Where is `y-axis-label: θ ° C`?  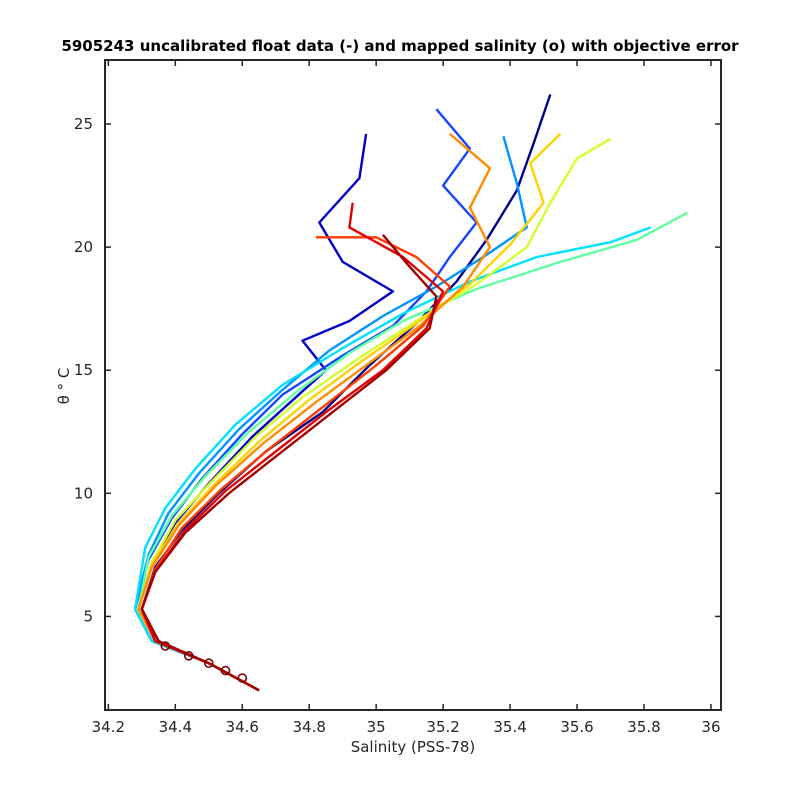 y-axis-label: θ ° C is located at coordinates (64, 386).